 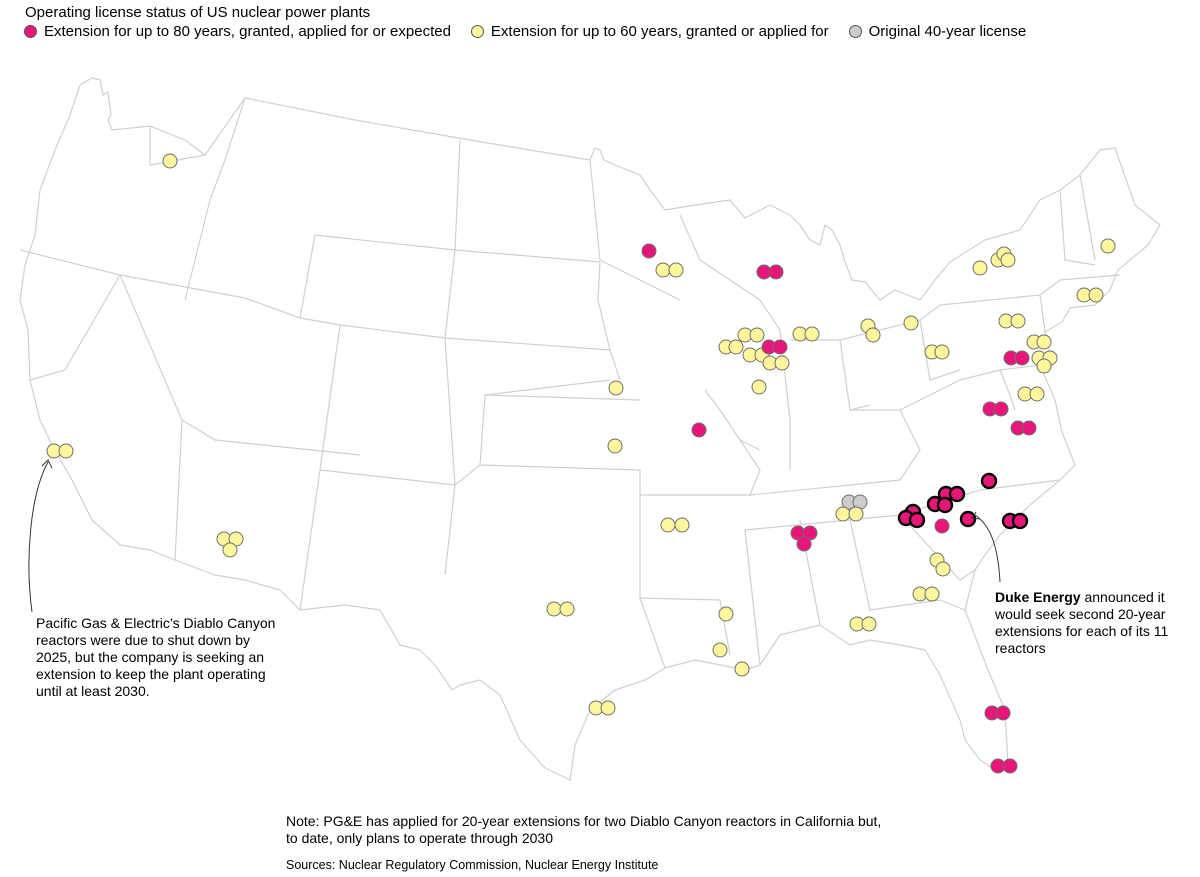 I want to click on legend-swatch-orig40, so click(x=855, y=31).